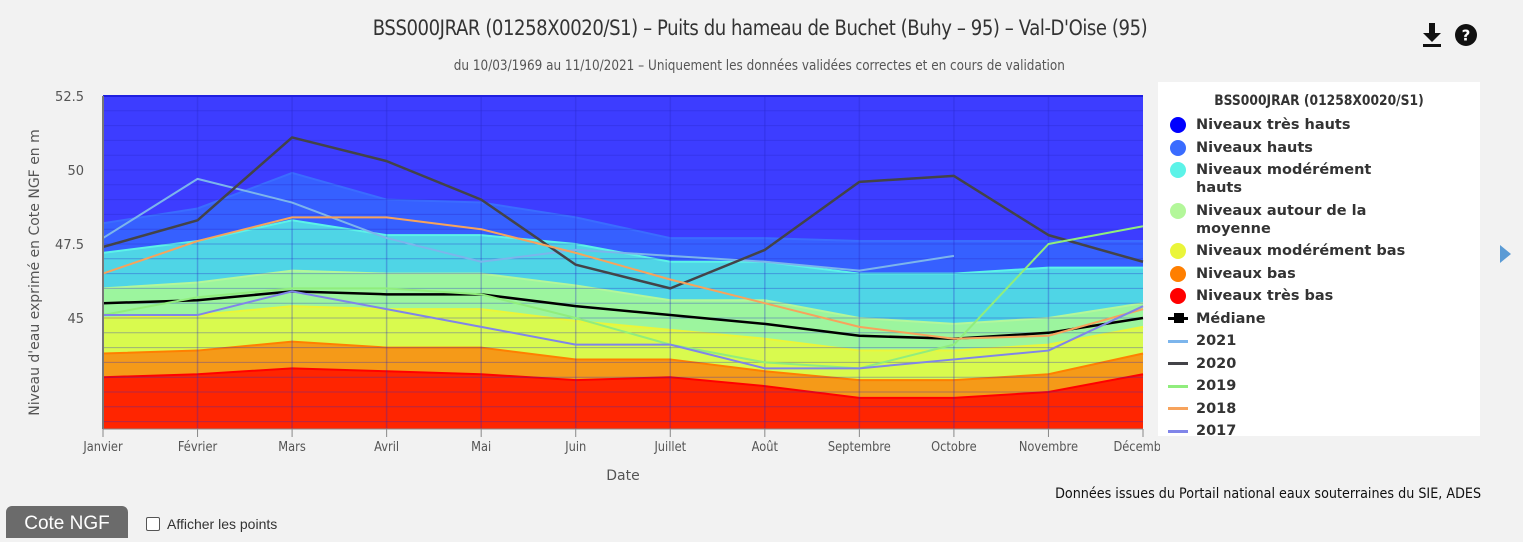 The image size is (1523, 542). Describe the element at coordinates (670, 446) in the screenshot. I see `svg-text: Juillet` at that location.